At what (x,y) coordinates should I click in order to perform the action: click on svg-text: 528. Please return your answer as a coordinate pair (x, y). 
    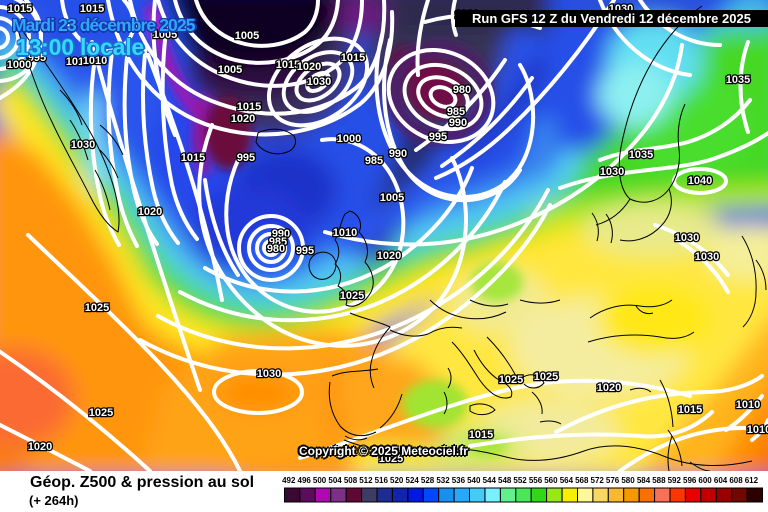
    Looking at the image, I should click on (428, 480).